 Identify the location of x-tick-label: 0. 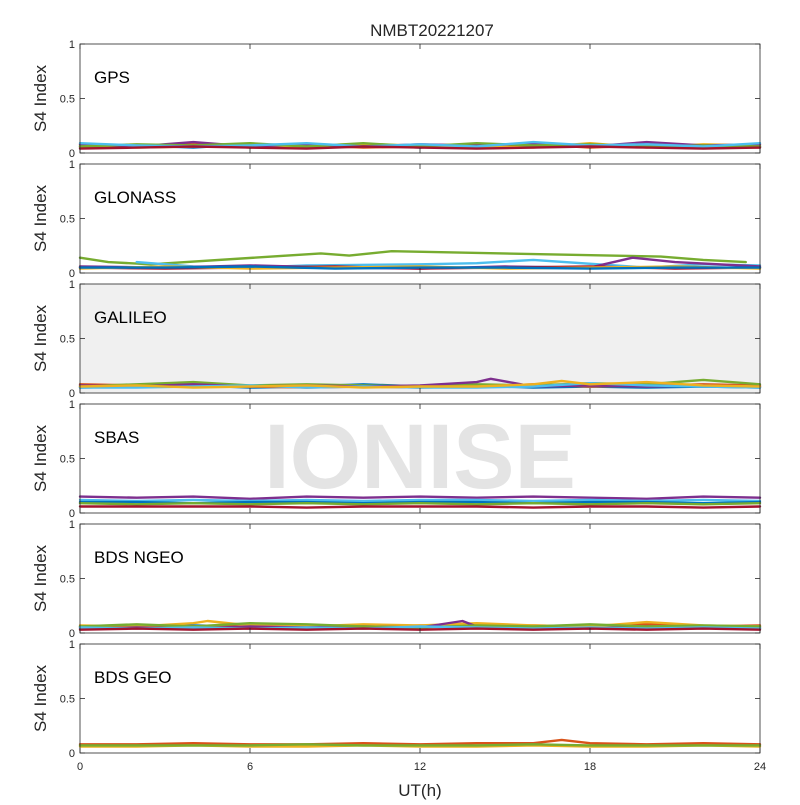
(80, 767).